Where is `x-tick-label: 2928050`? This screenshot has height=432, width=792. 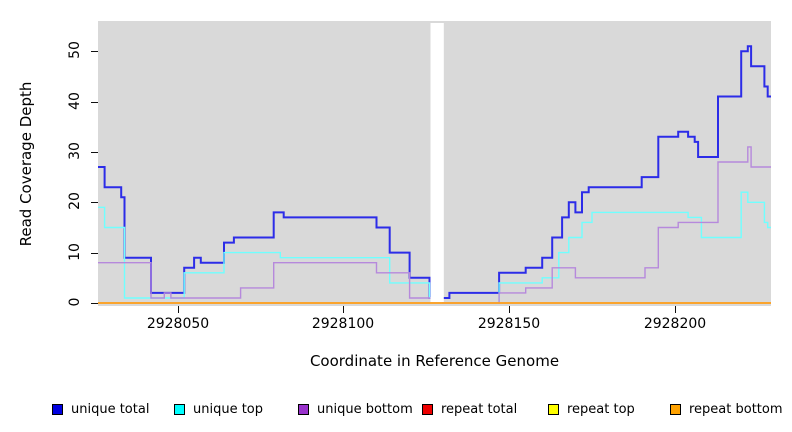 x-tick-label: 2928050 is located at coordinates (178, 324).